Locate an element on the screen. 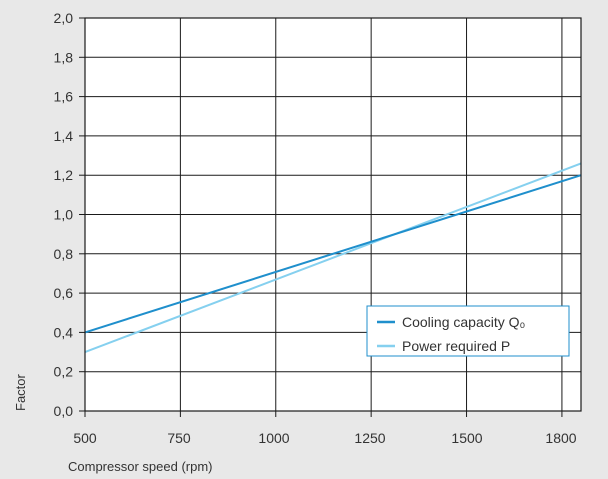 This screenshot has height=479, width=608. y-tick-label: 1,0 is located at coordinates (64, 215).